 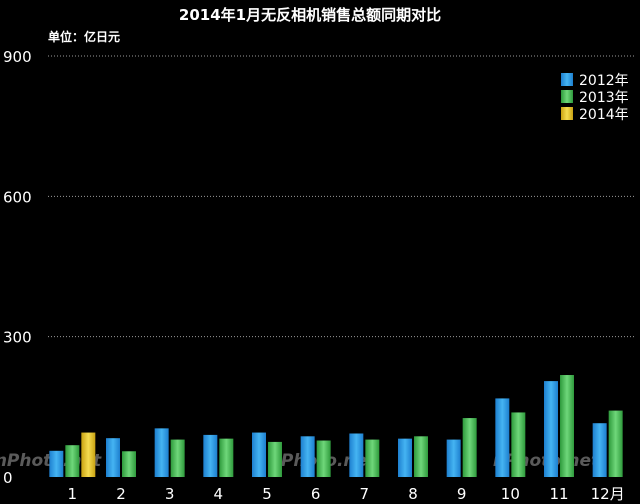 What do you see at coordinates (365, 494) in the screenshot?
I see `x-tick-label: 7` at bounding box center [365, 494].